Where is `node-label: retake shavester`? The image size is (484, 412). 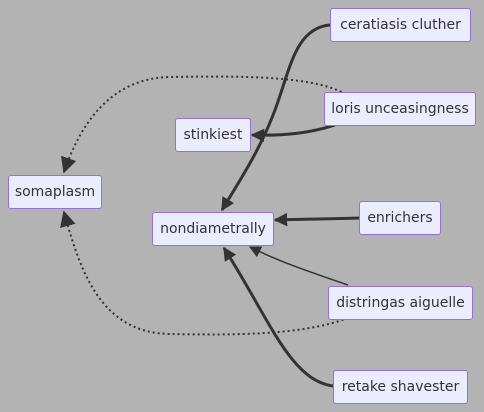
node-label: retake shavester is located at coordinates (400, 387).